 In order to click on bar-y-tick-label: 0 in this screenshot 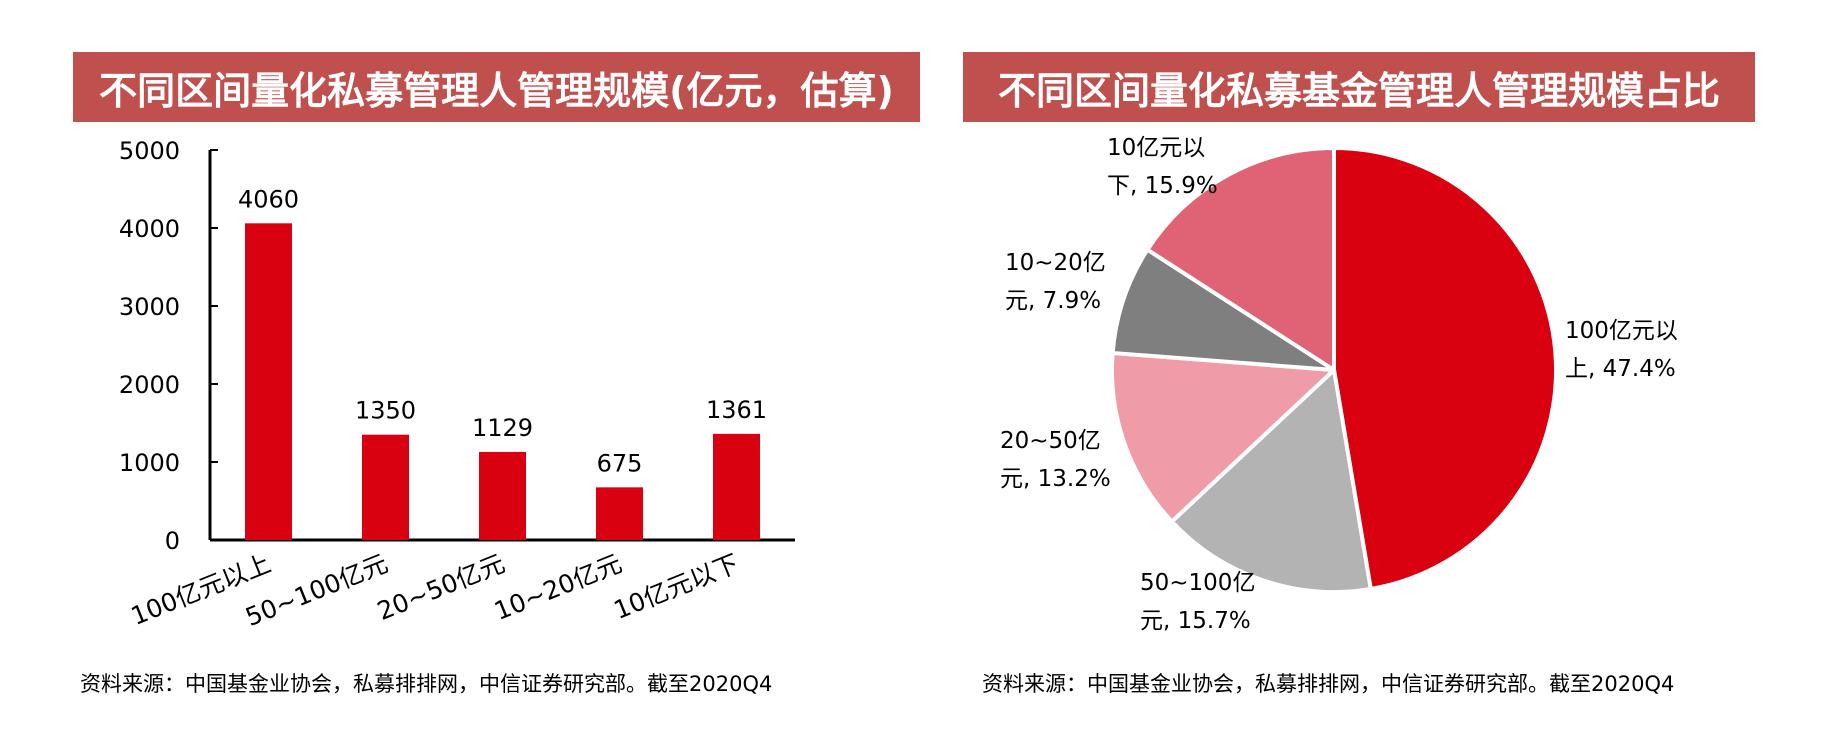, I will do `click(172, 541)`.